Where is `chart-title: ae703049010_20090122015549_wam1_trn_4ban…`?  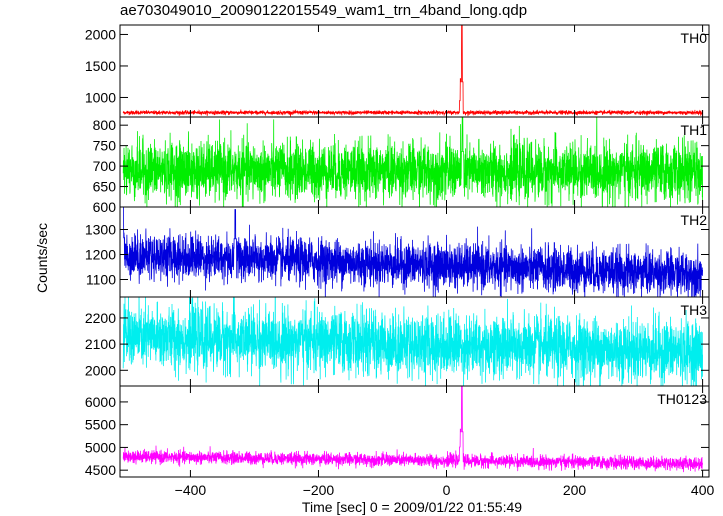
chart-title: ae703049010_20090122015549_wam1_trn_4ban… is located at coordinates (324, 10).